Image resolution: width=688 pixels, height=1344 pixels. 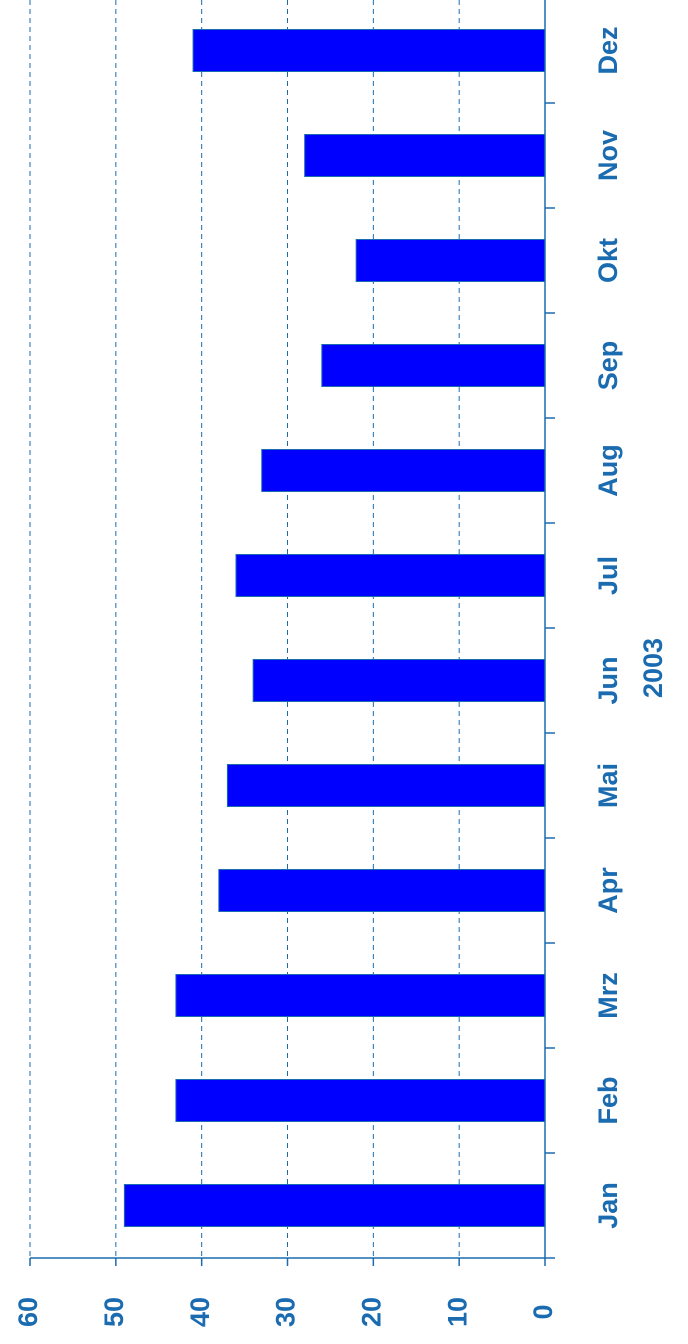 What do you see at coordinates (28, 1312) in the screenshot?
I see `y-tick-label: 60` at bounding box center [28, 1312].